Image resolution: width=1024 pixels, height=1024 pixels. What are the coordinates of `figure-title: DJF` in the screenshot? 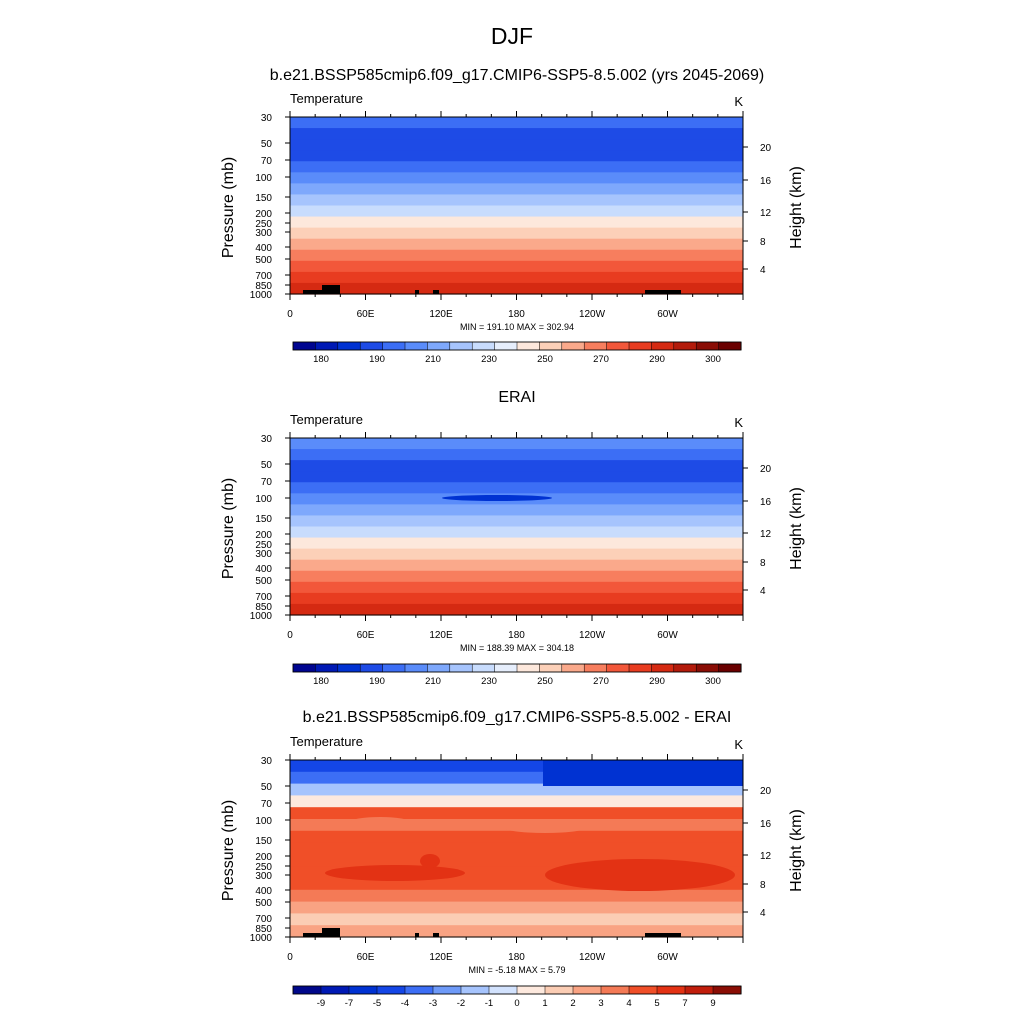 It's located at (512, 36).